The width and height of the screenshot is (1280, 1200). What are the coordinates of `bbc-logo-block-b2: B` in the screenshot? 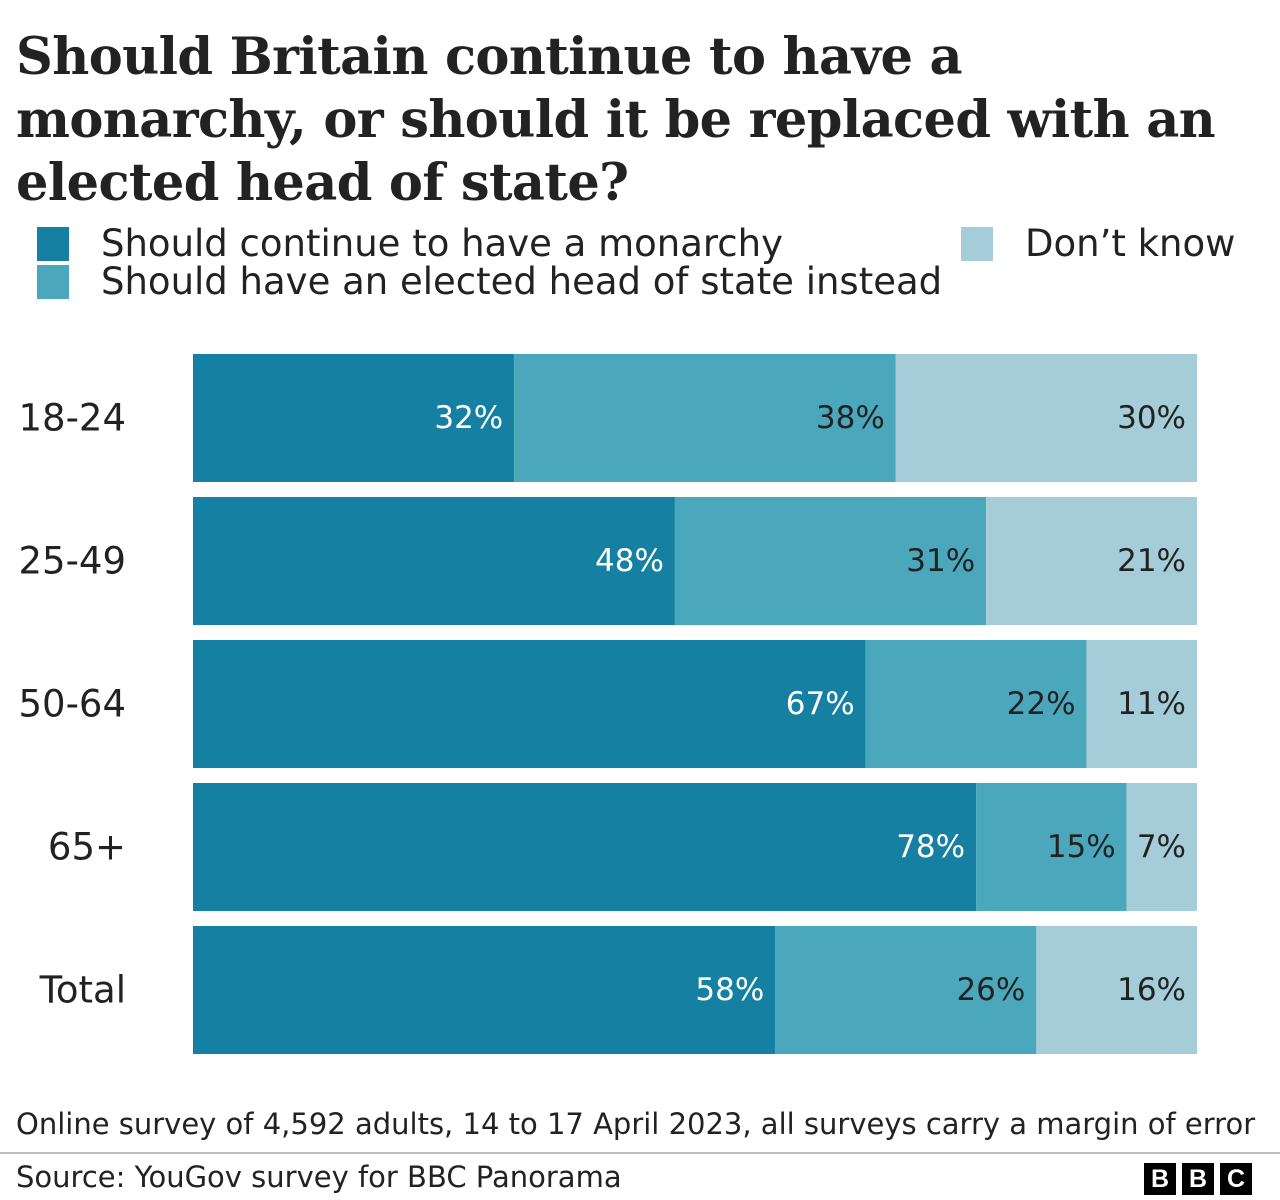 It's located at (1198, 1179).